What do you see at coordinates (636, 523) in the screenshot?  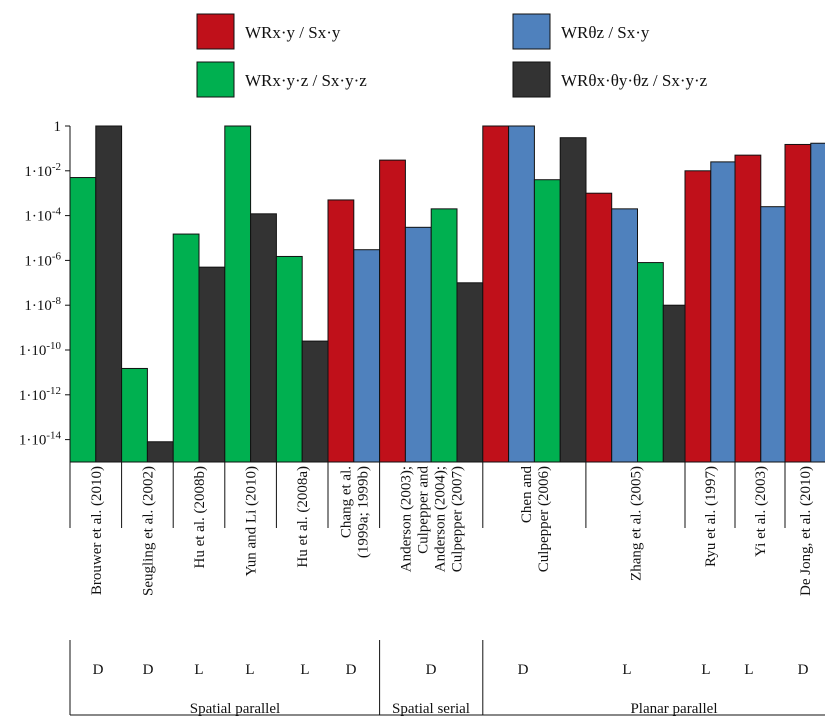 I see `study-label: Zhang et al. (2005)` at bounding box center [636, 523].